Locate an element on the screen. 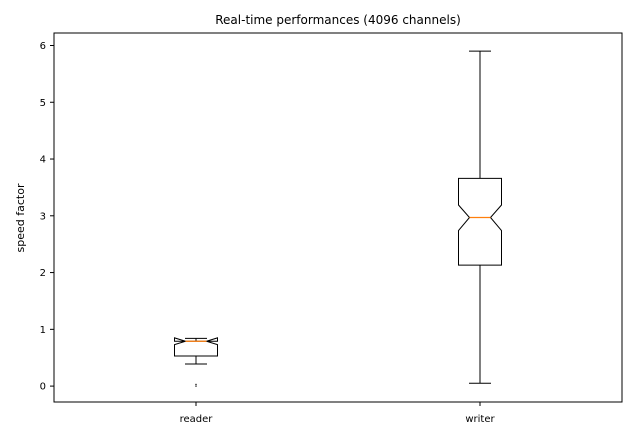 This screenshot has width=640, height=440. y-tick-label: 1 is located at coordinates (43, 330).